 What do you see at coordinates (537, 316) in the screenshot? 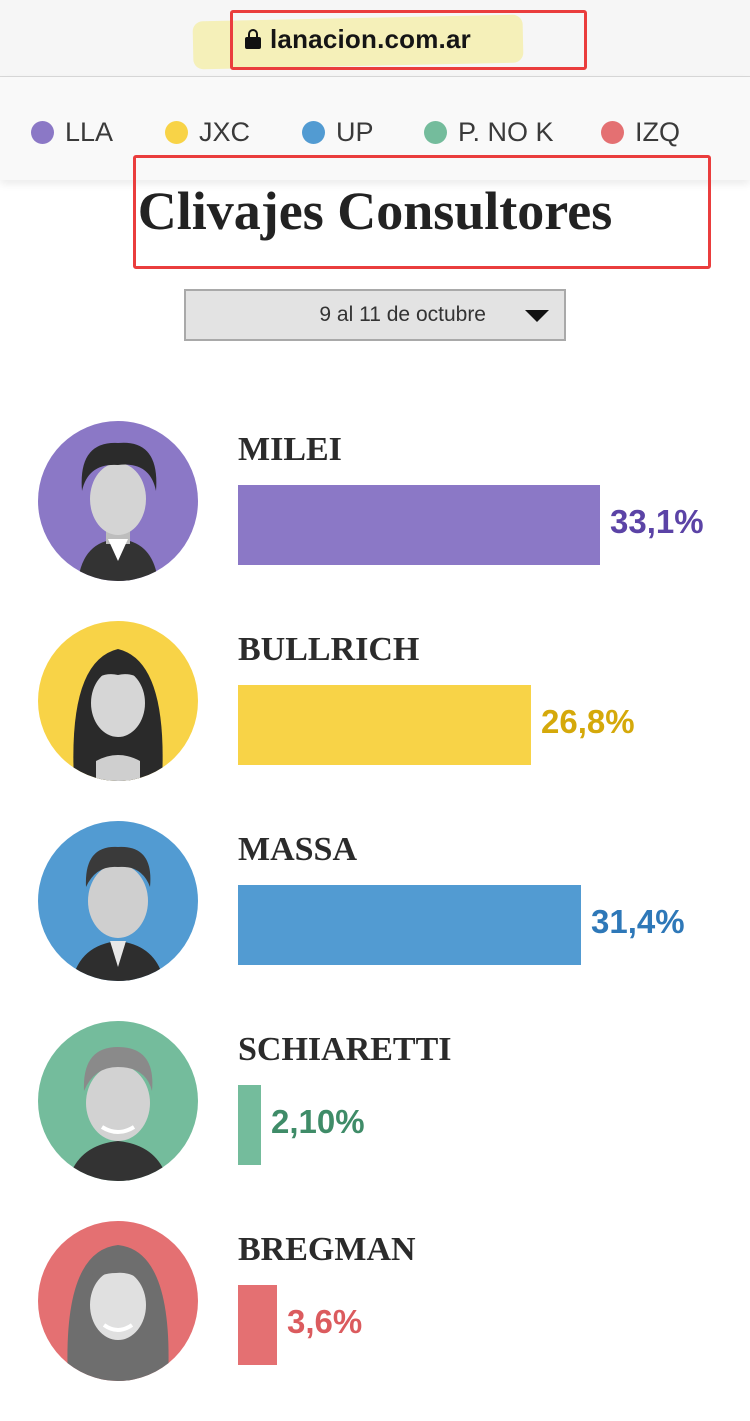
I see `caret-down-icon` at bounding box center [537, 316].